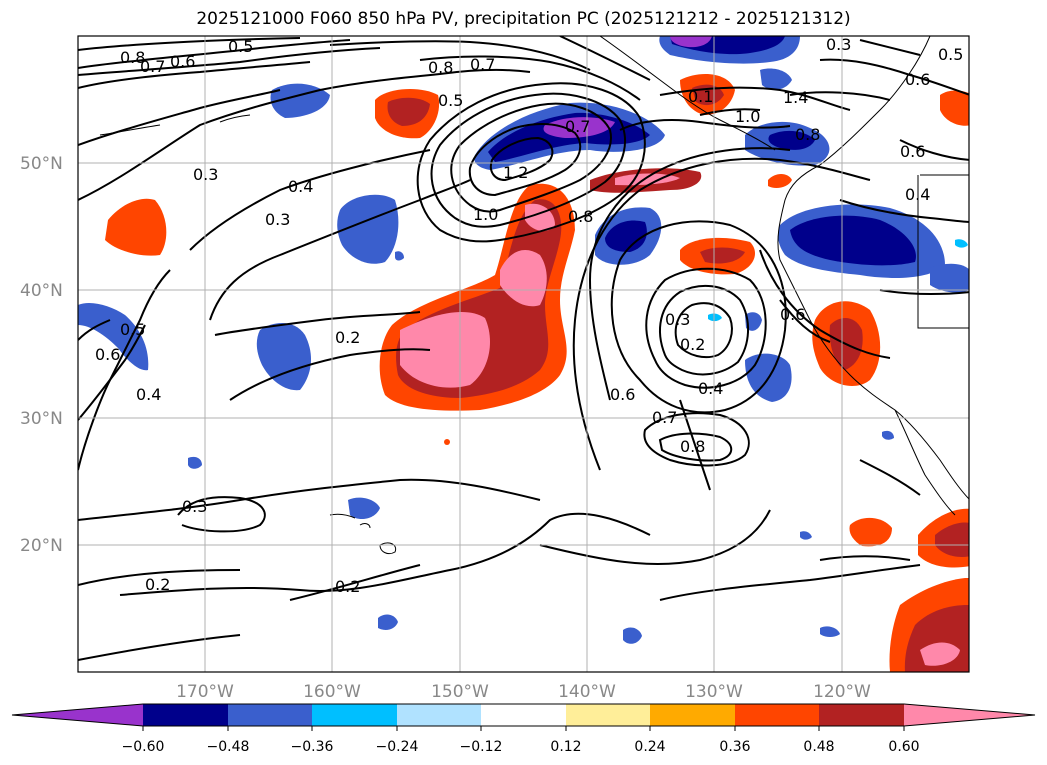 The image size is (1047, 765). I want to click on latitude-labels: 50°N 40°N 30°N 20°N, so click(41, 355).